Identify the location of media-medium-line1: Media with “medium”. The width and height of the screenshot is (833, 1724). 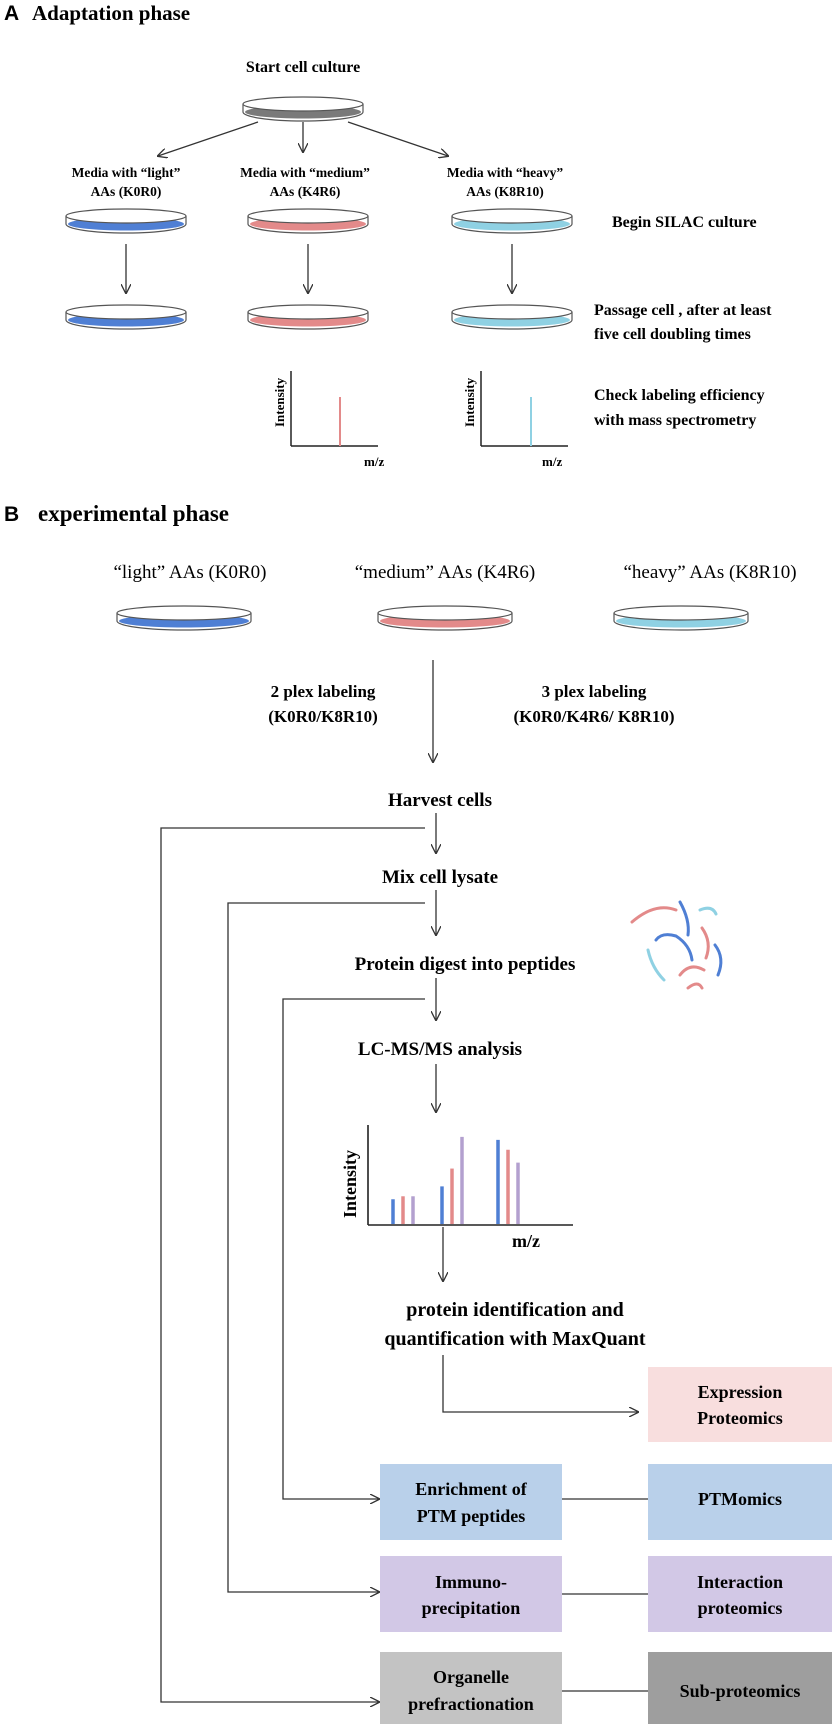
(305, 172).